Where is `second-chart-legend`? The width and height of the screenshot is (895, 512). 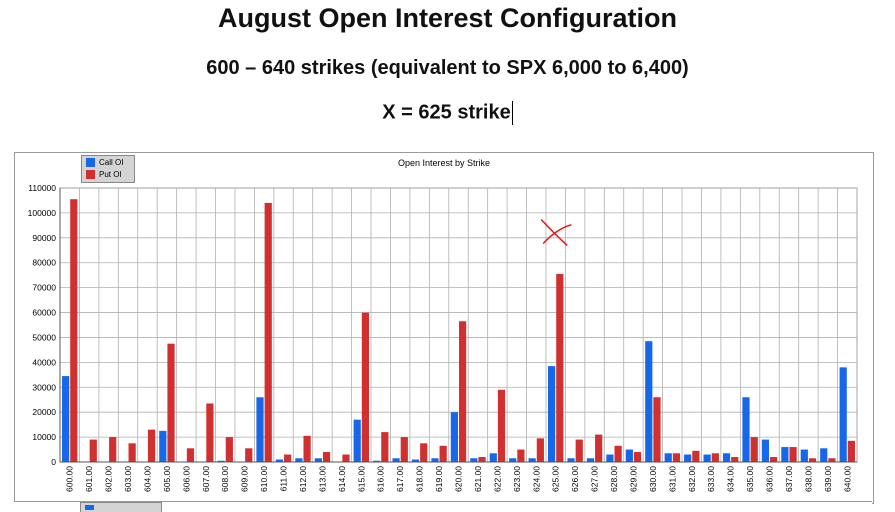 second-chart-legend is located at coordinates (121, 507).